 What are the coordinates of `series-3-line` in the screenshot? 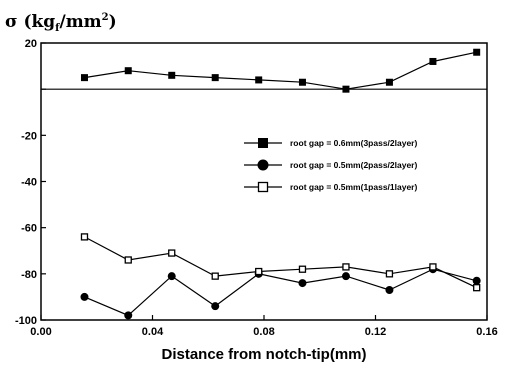 It's located at (280, 262).